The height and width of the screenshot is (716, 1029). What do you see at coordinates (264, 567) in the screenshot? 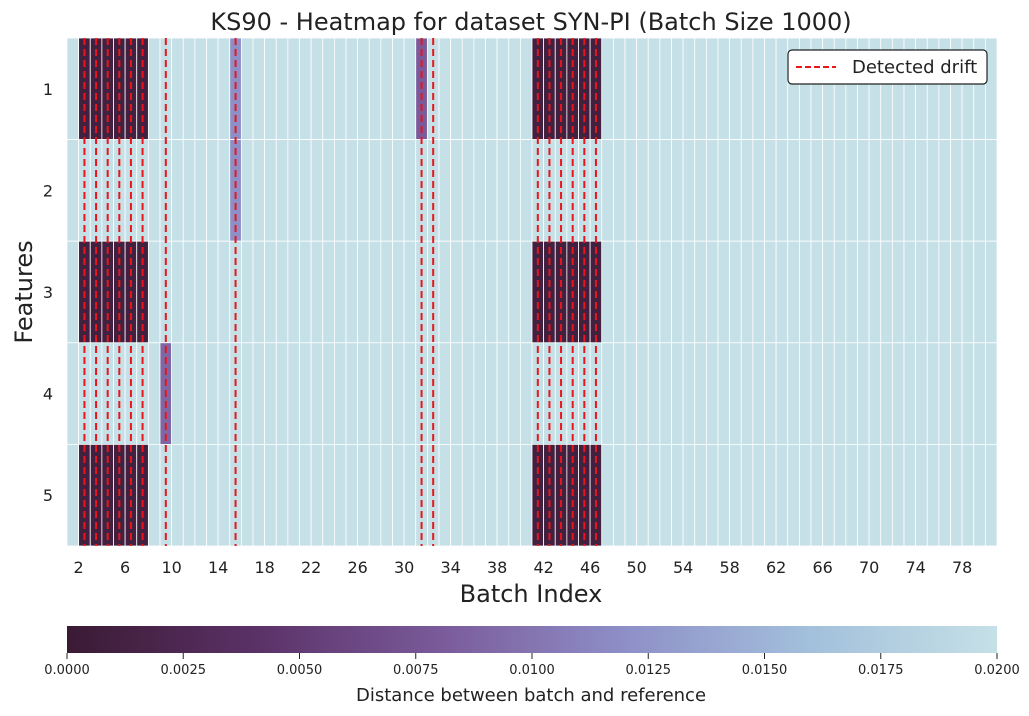
I see `x-tick-label: 18` at bounding box center [264, 567].